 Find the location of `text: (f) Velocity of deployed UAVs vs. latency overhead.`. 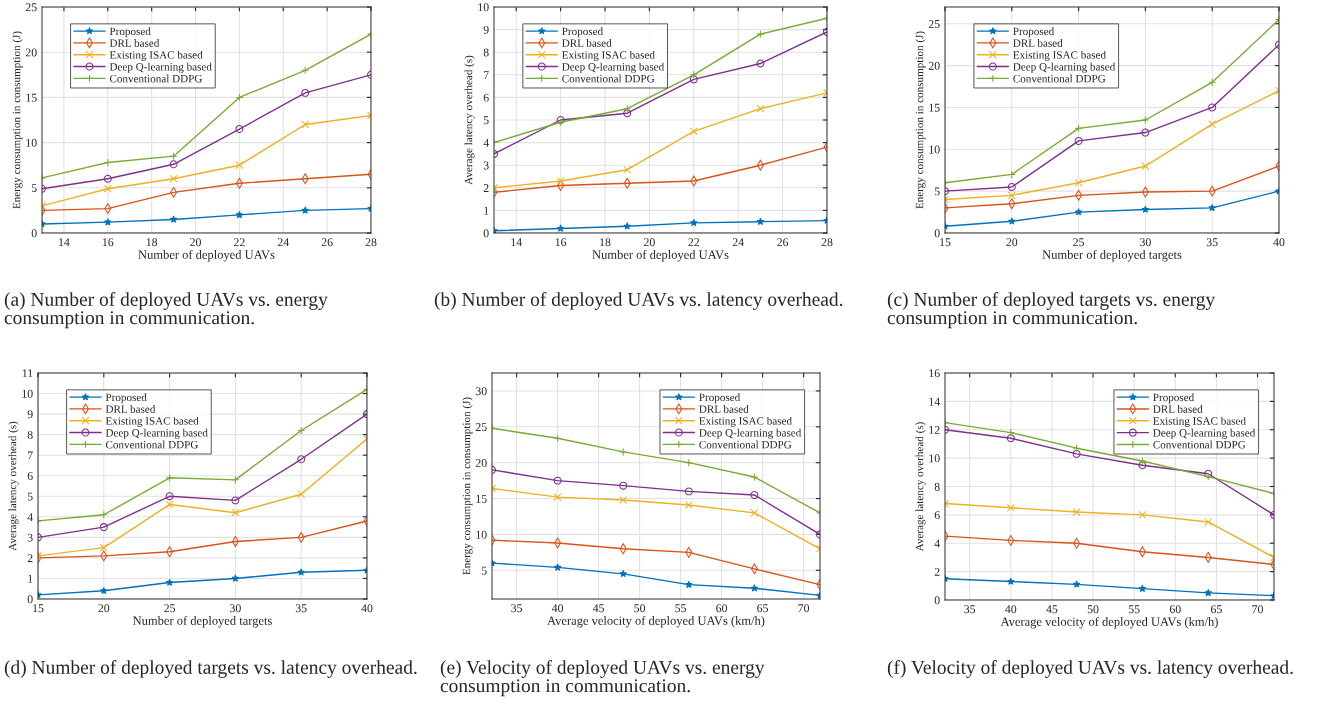

text: (f) Velocity of deployed UAVs vs. latency overhead. is located at coordinates (1090, 669).